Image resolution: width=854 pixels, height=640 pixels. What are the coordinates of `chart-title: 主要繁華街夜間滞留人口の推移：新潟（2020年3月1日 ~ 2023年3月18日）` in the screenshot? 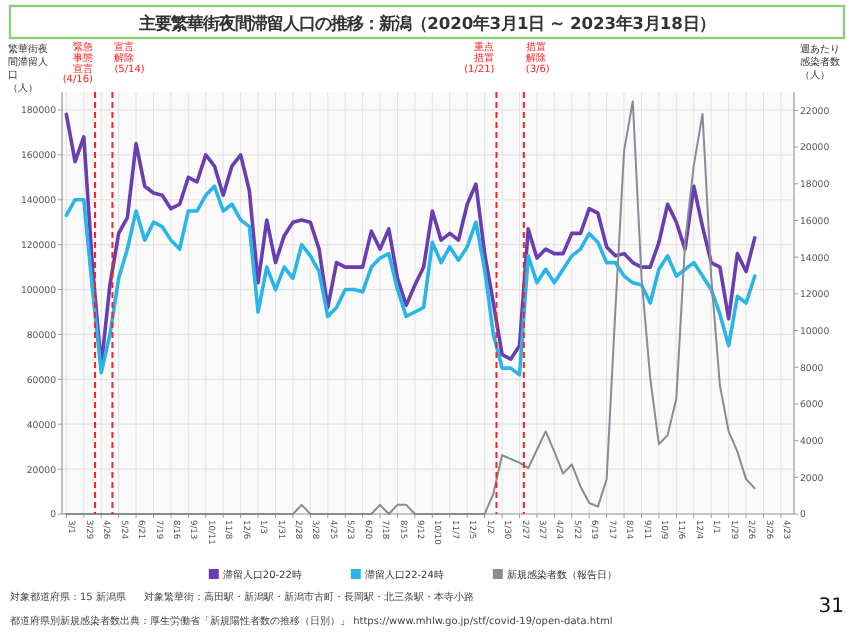 It's located at (426, 23).